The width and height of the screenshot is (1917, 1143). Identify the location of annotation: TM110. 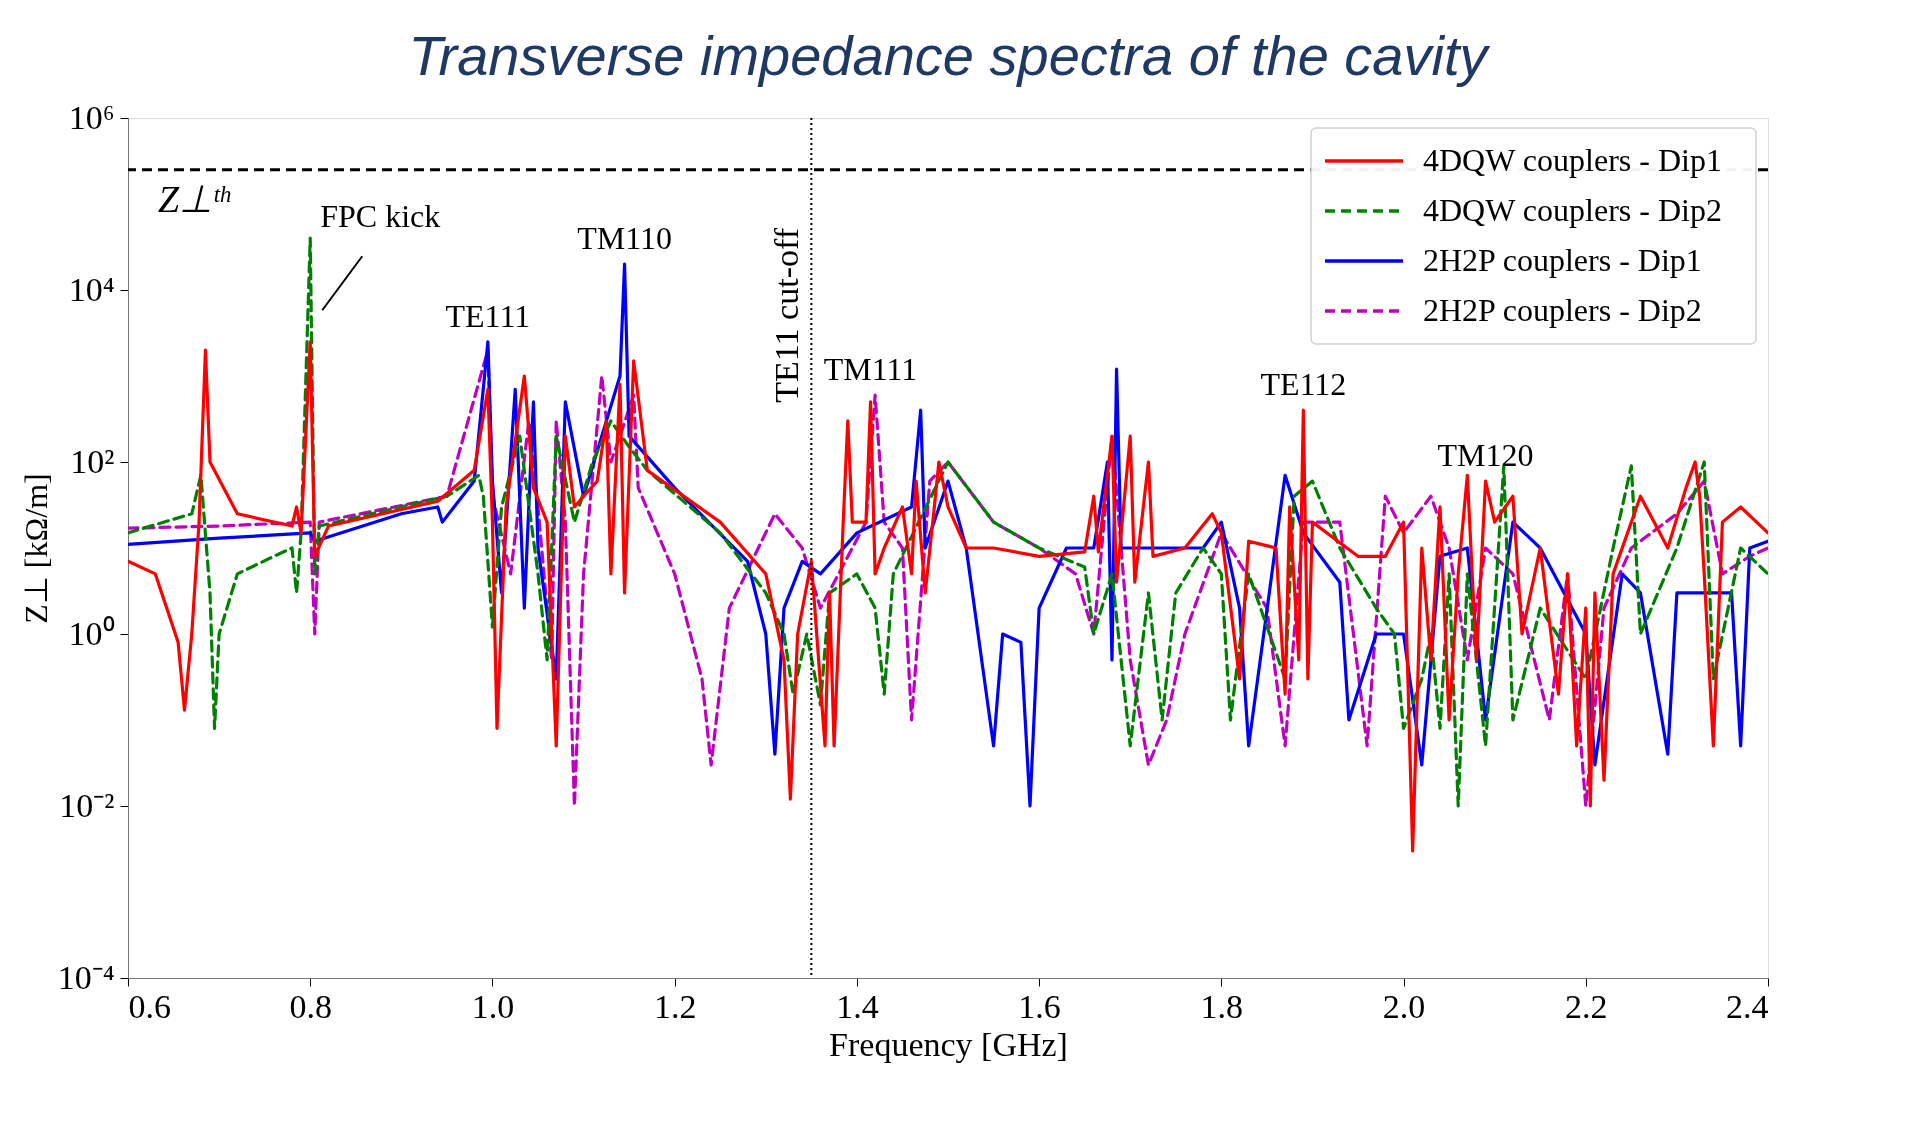
(624, 238).